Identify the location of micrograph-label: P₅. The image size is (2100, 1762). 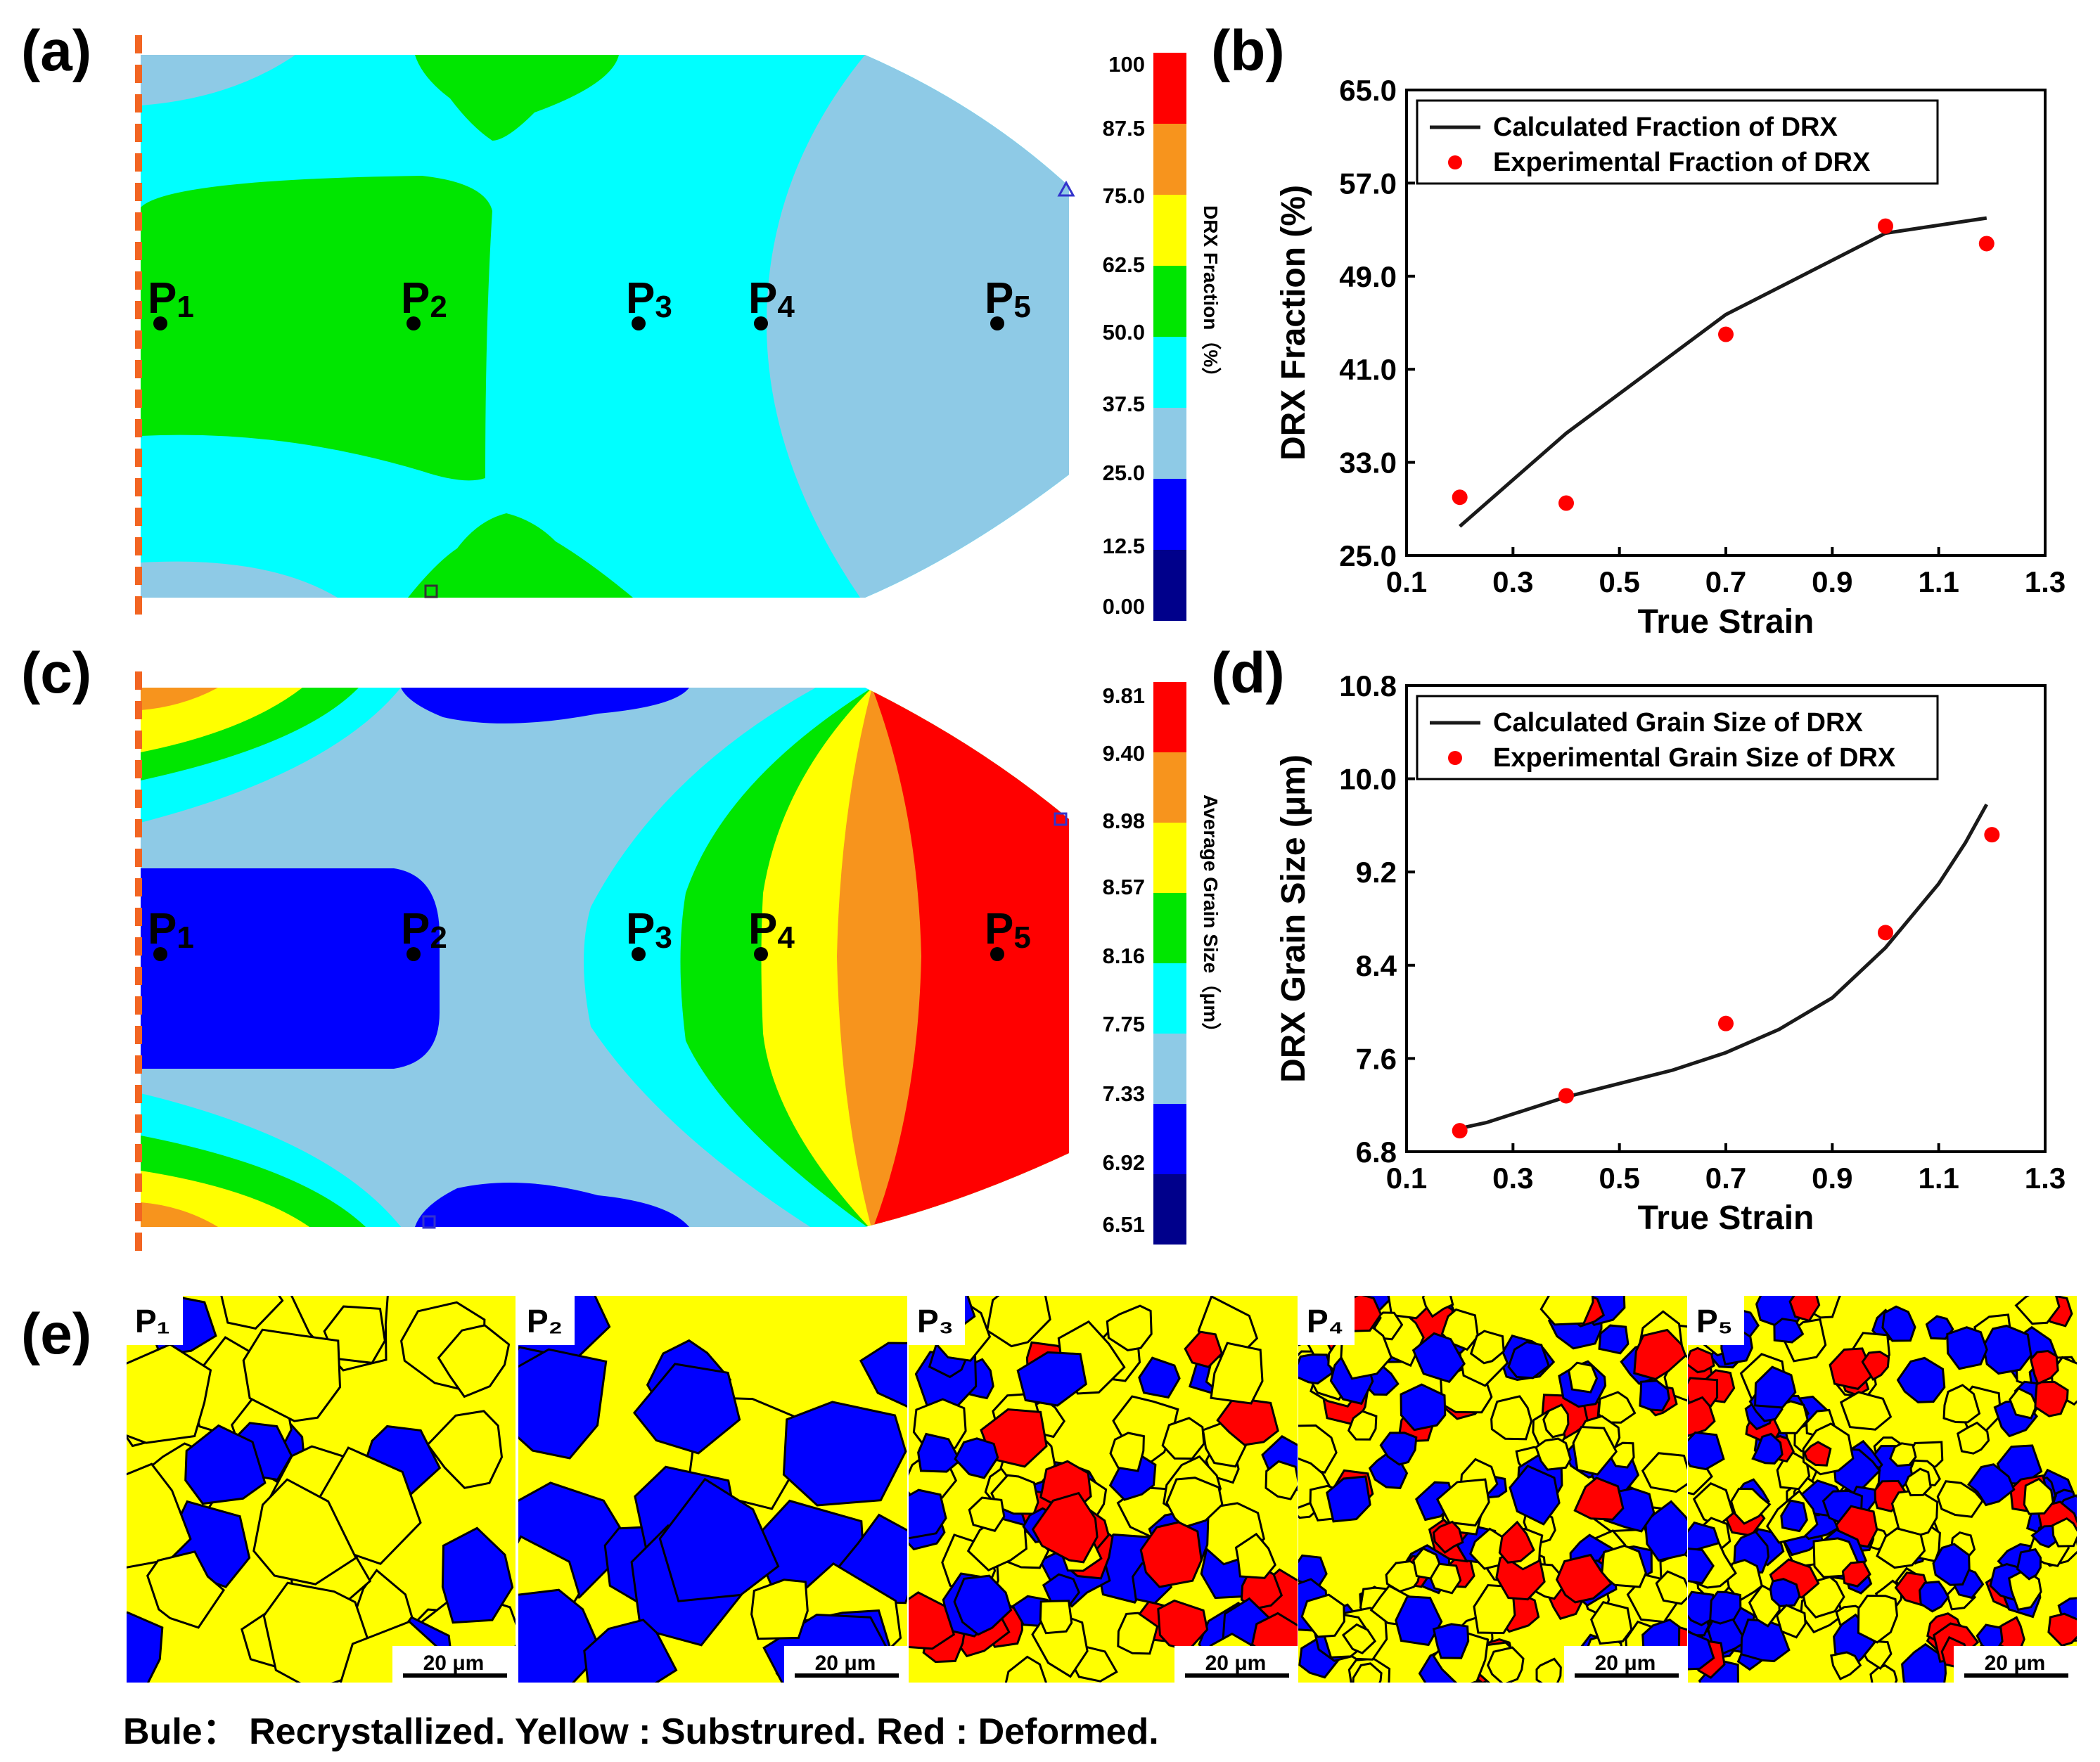
(1714, 1321).